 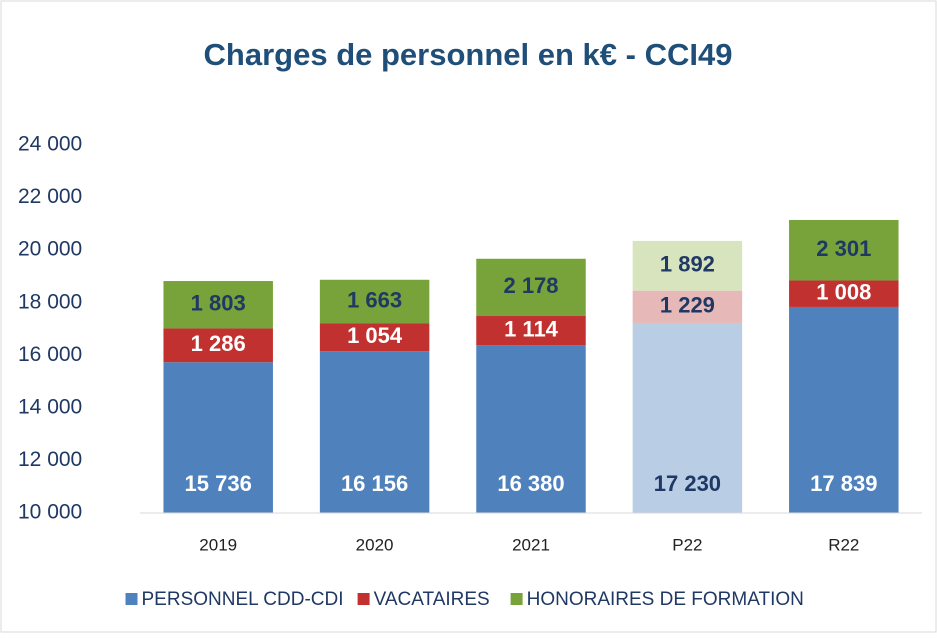 I want to click on y-tick-label: 20 000, so click(x=50, y=249).